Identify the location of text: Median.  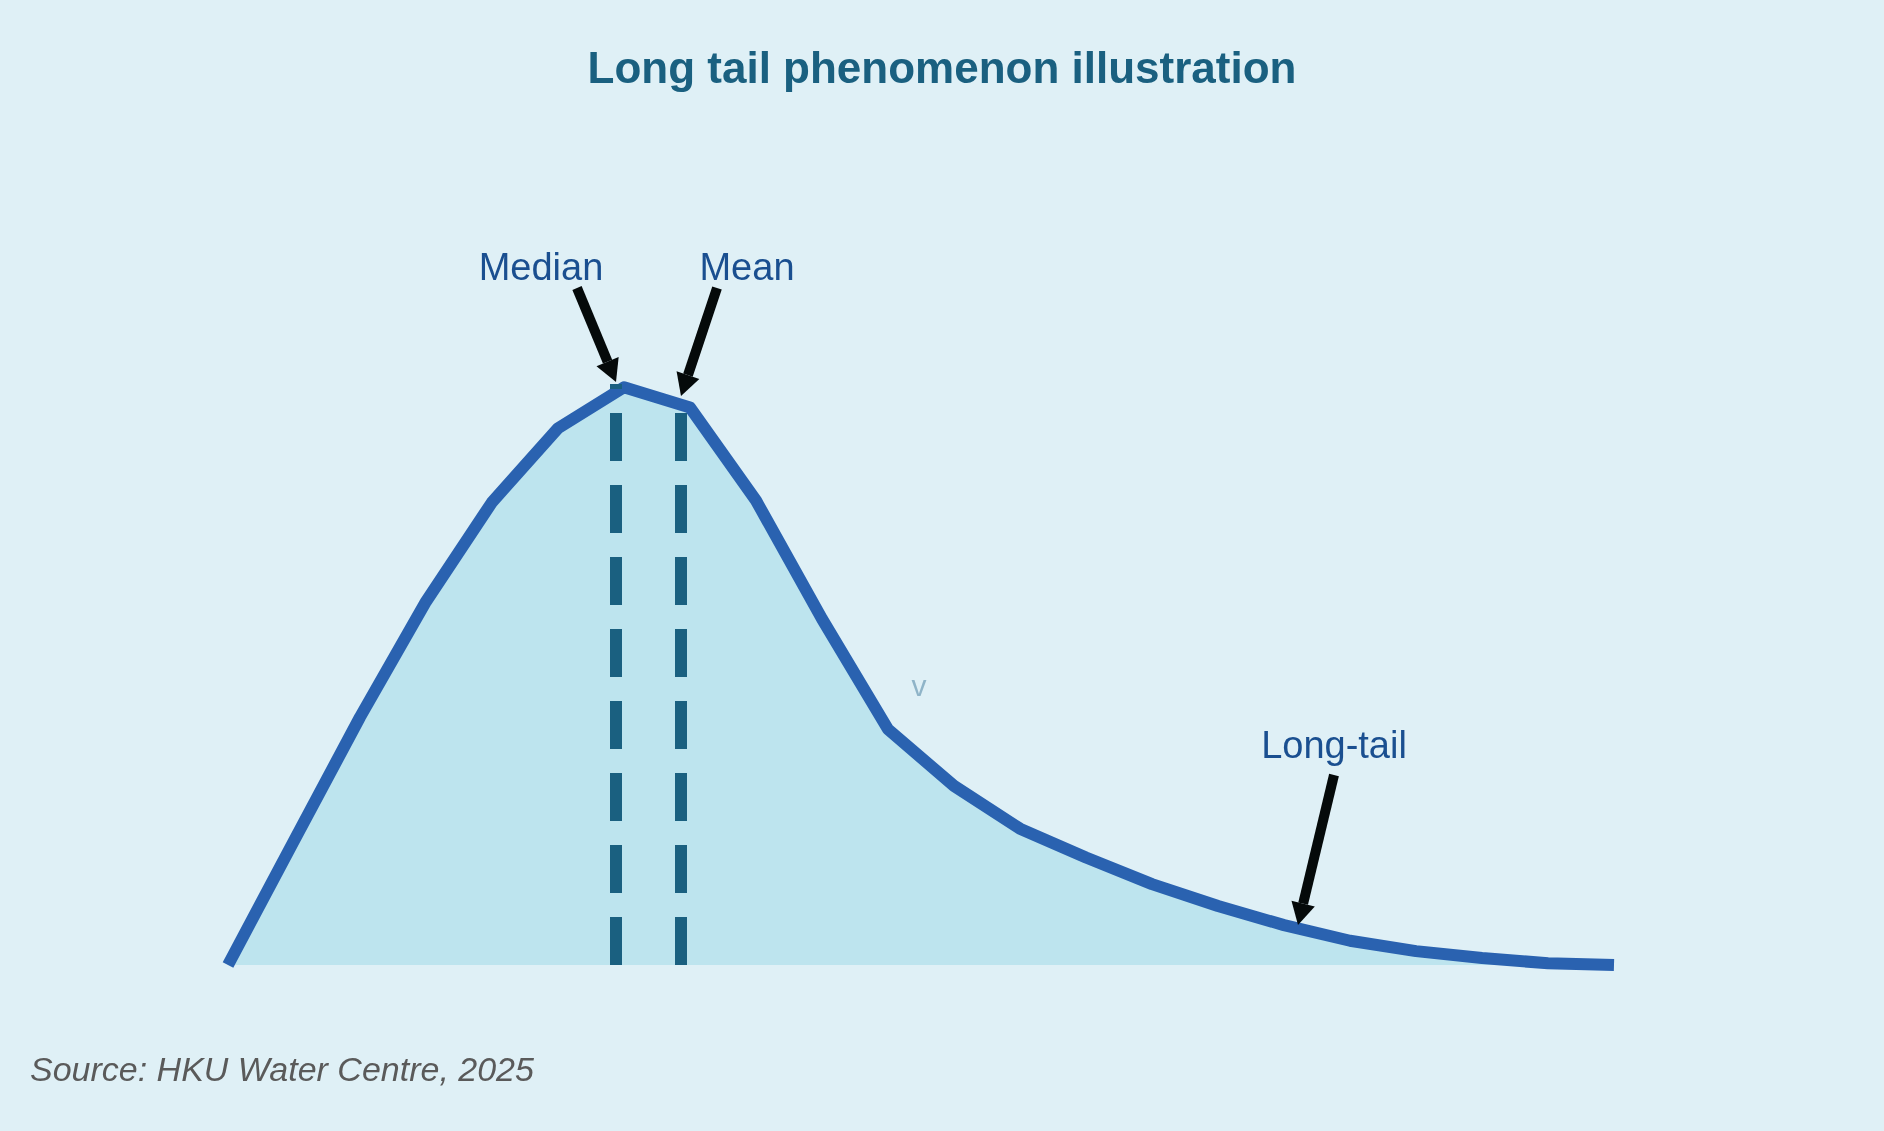
(541, 267).